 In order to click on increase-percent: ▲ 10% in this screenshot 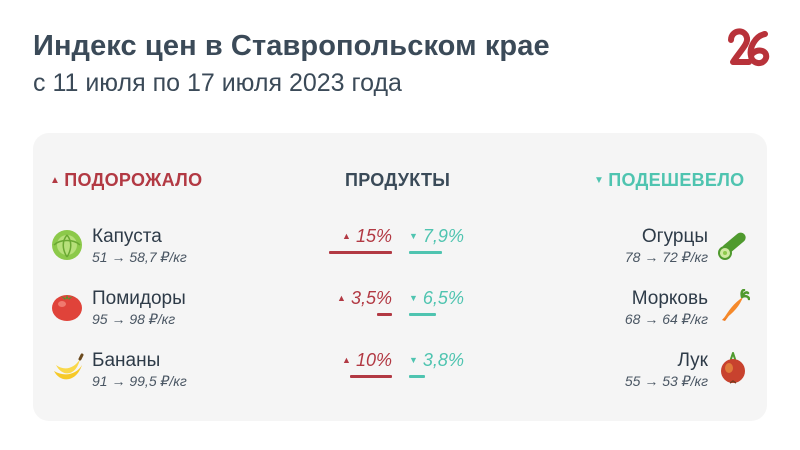, I will do `click(367, 360)`.